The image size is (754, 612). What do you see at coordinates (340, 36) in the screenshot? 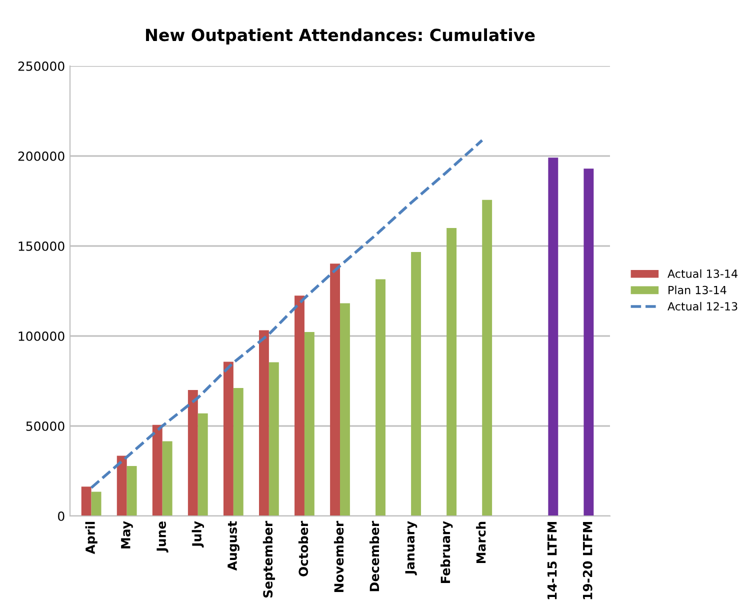
I see `chart-title: New Outpatient Attendances: Cumulative` at bounding box center [340, 36].